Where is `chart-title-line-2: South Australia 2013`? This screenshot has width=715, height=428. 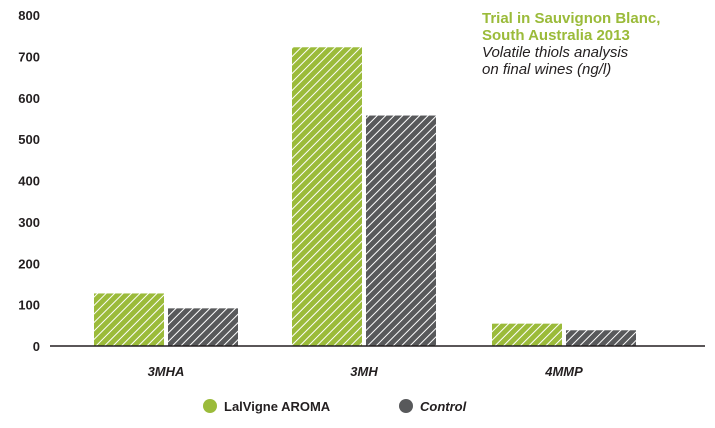
chart-title-line-2: South Australia 2013 is located at coordinates (556, 35).